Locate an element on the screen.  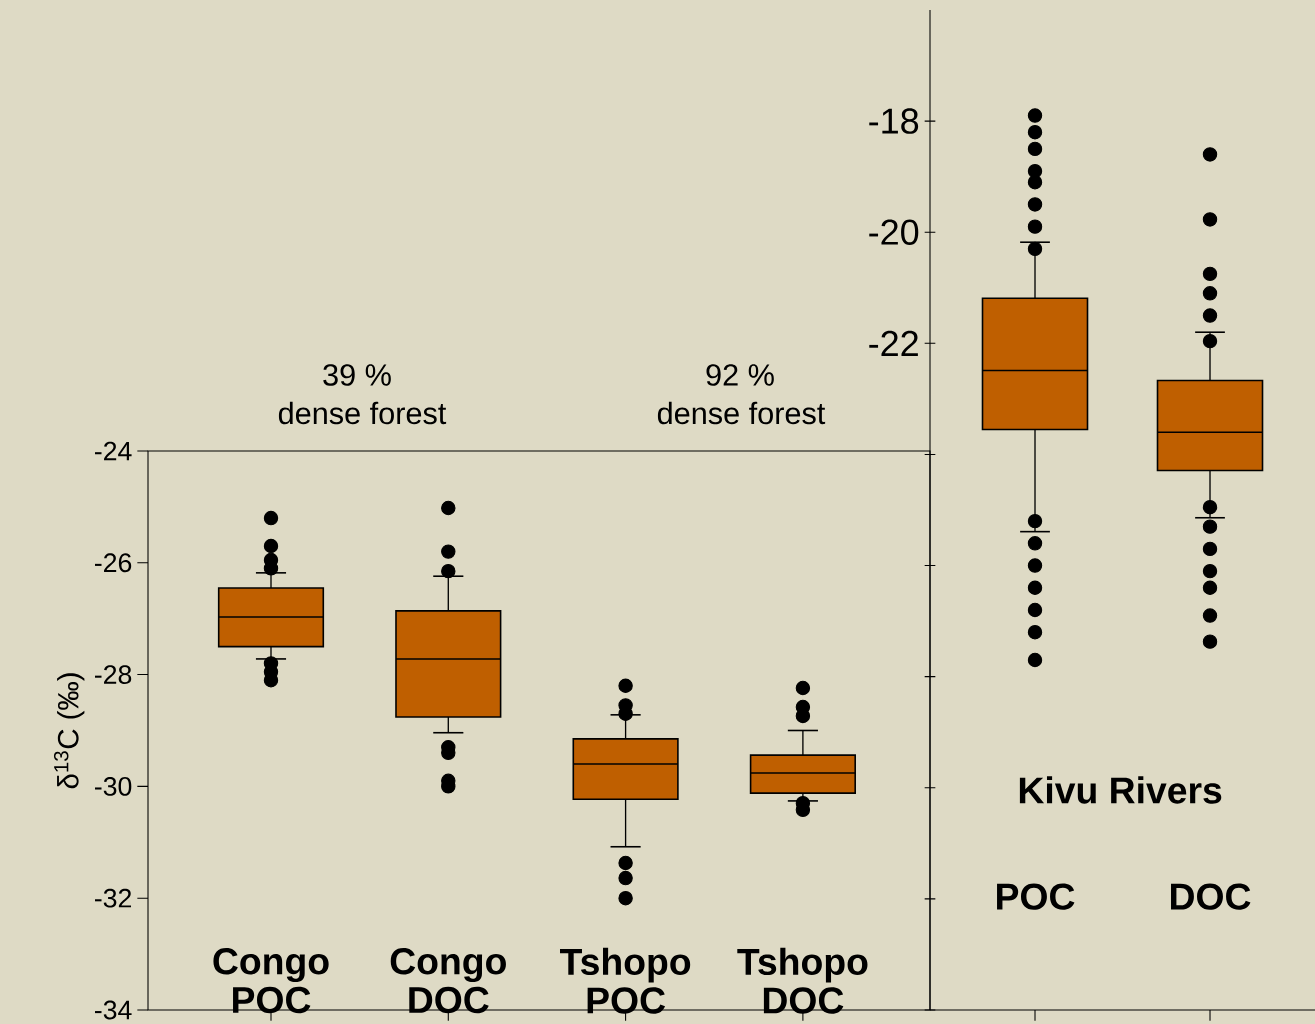
x-tick-label: POC is located at coordinates (1036, 896).